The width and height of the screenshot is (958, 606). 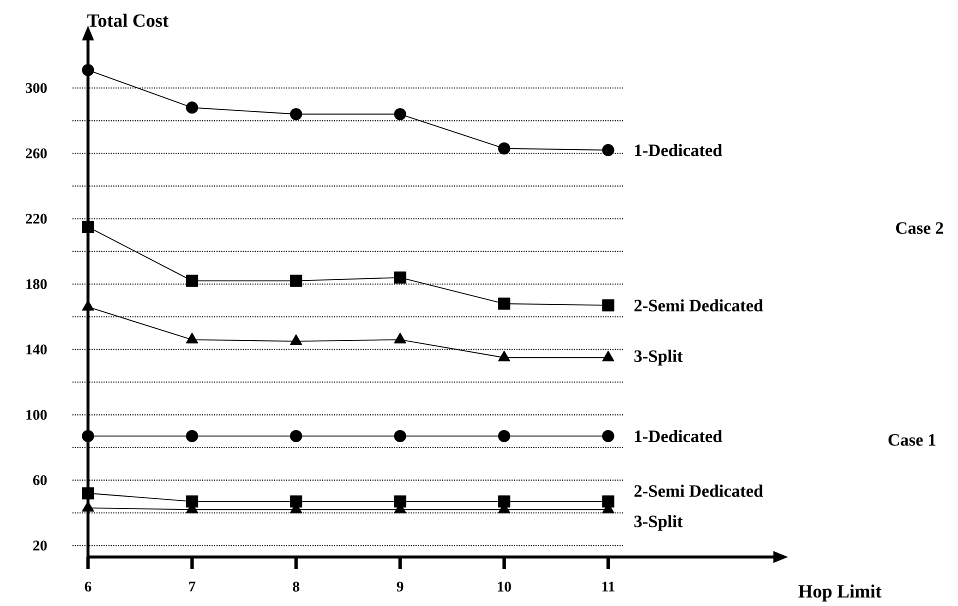 I want to click on x-tick-label: 7, so click(x=192, y=587).